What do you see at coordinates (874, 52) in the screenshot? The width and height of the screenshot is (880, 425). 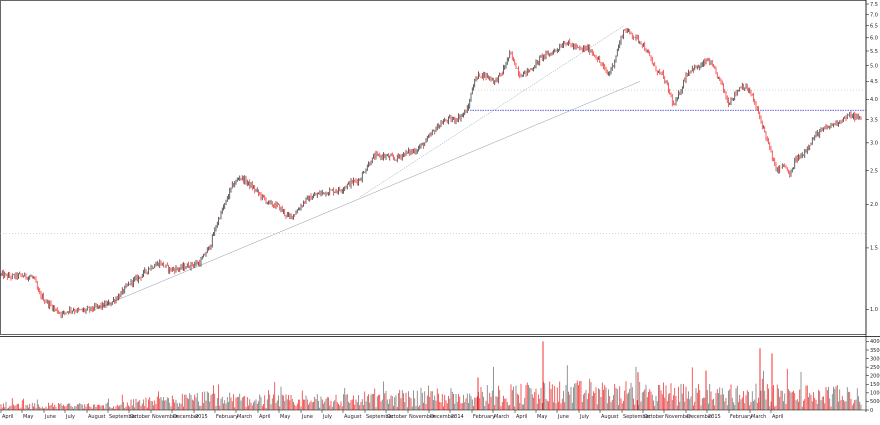 I see `y-tick-label: 5.5` at bounding box center [874, 52].